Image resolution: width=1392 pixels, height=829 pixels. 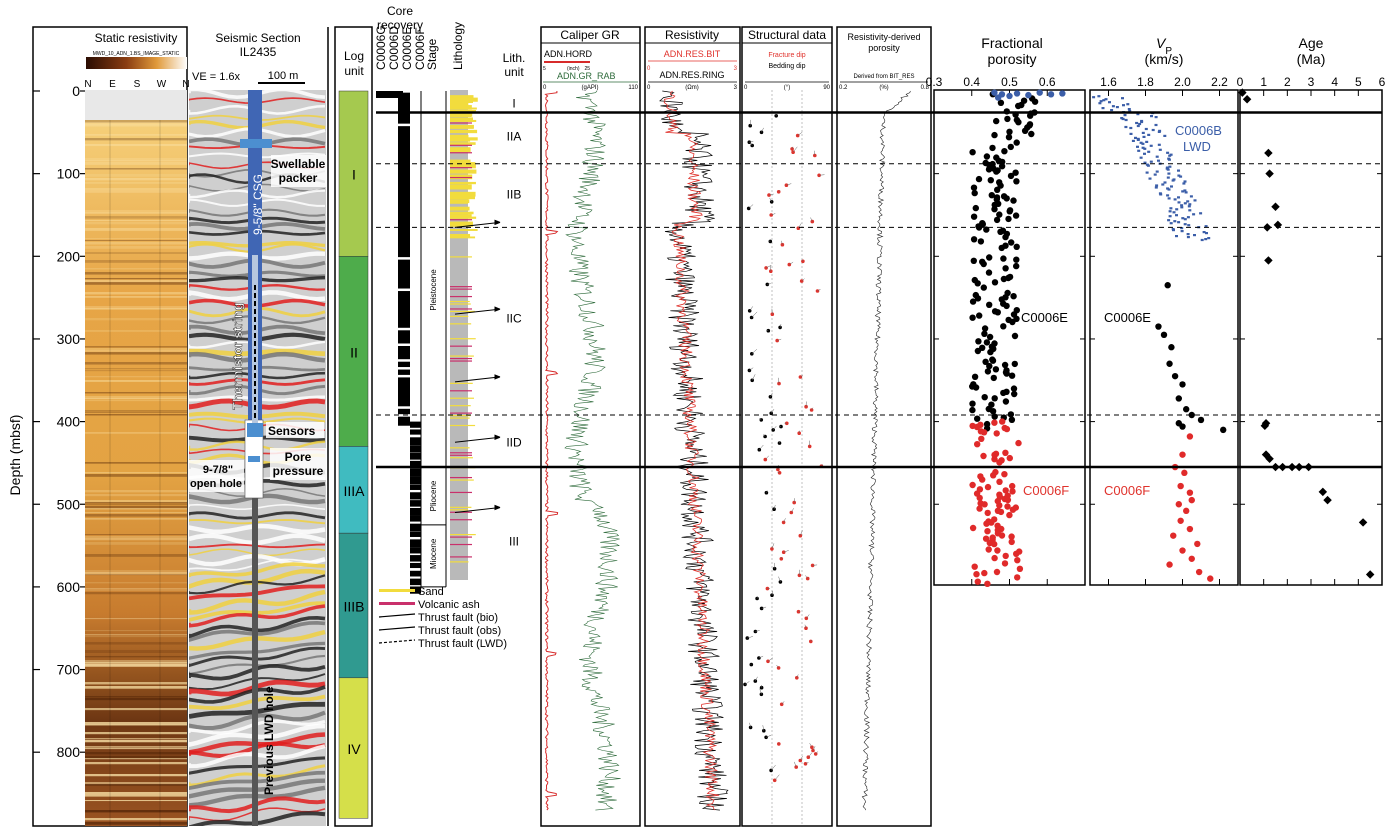 What do you see at coordinates (1311, 43) in the screenshot?
I see `age-title: Age` at bounding box center [1311, 43].